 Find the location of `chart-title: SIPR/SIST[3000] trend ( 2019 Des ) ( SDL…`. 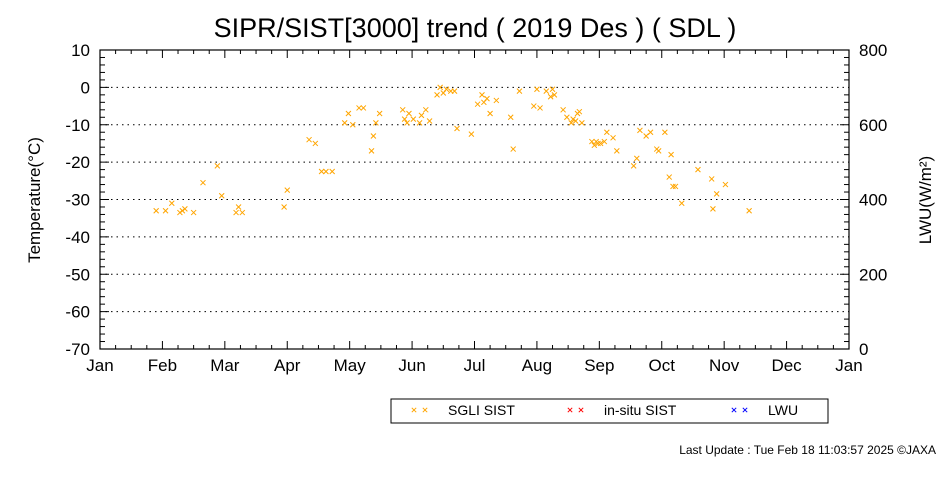

chart-title: SIPR/SIST[3000] trend ( 2019 Des ) ( SDL… is located at coordinates (475, 28).